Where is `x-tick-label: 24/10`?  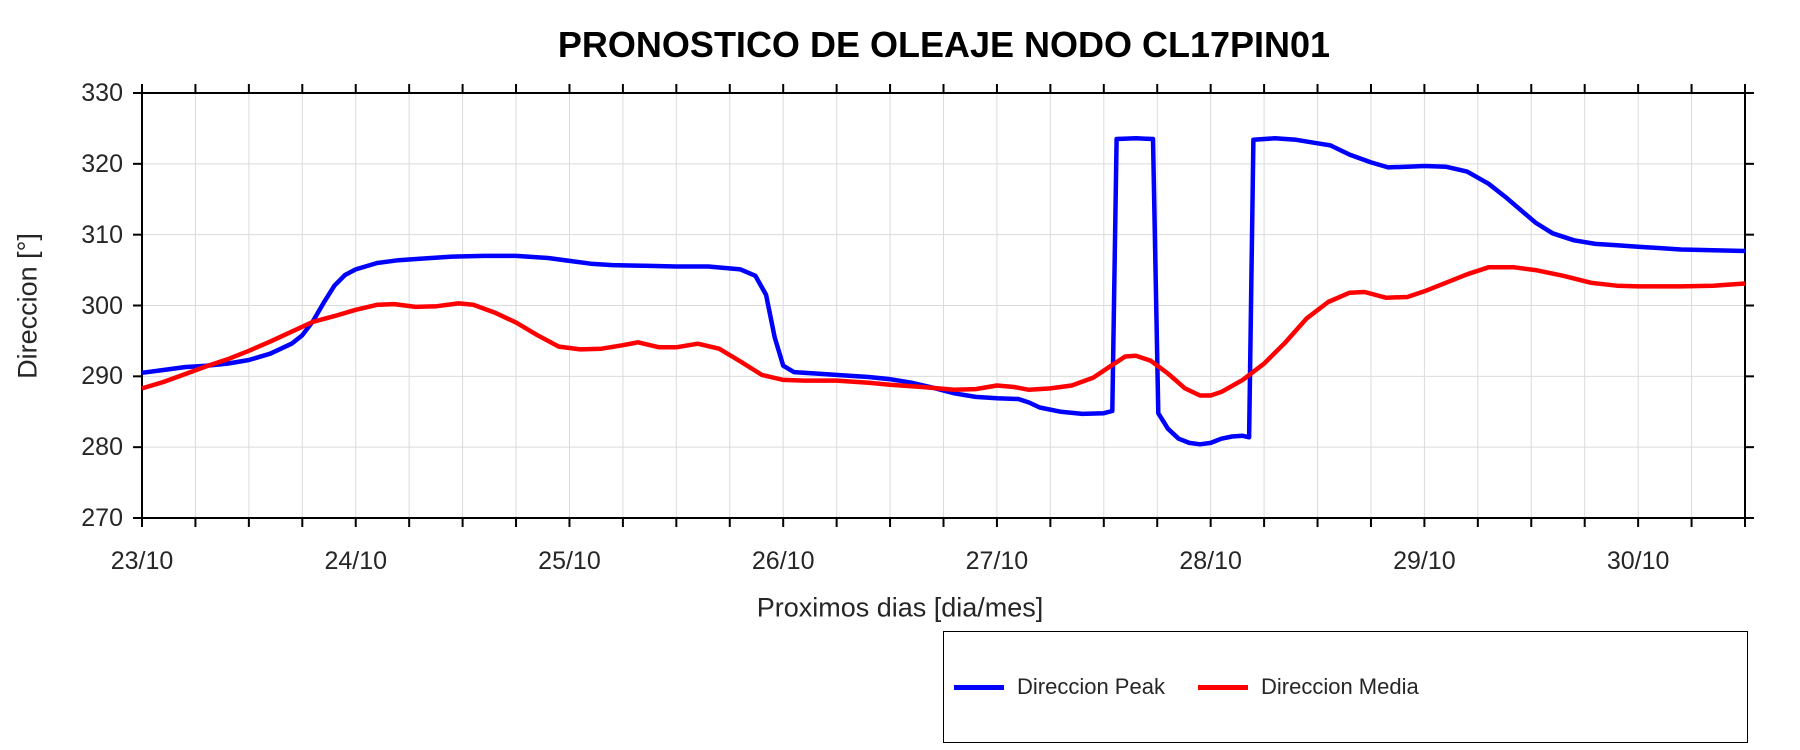
x-tick-label: 24/10 is located at coordinates (355, 561).